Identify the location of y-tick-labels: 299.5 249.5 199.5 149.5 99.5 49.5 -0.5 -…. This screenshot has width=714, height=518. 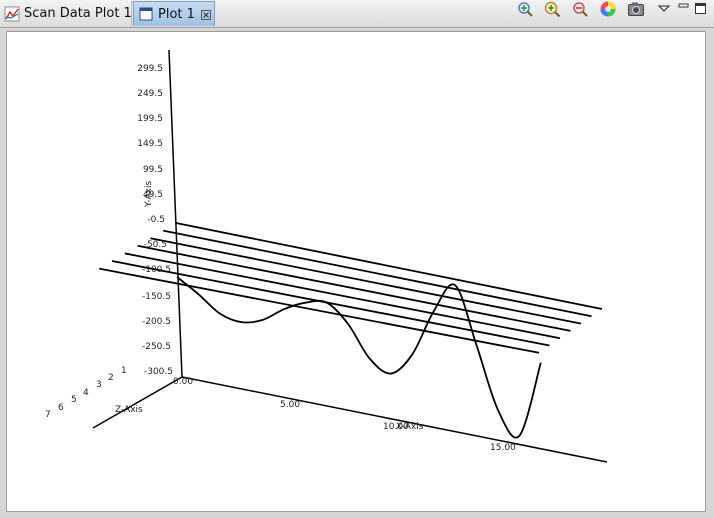
(155, 220).